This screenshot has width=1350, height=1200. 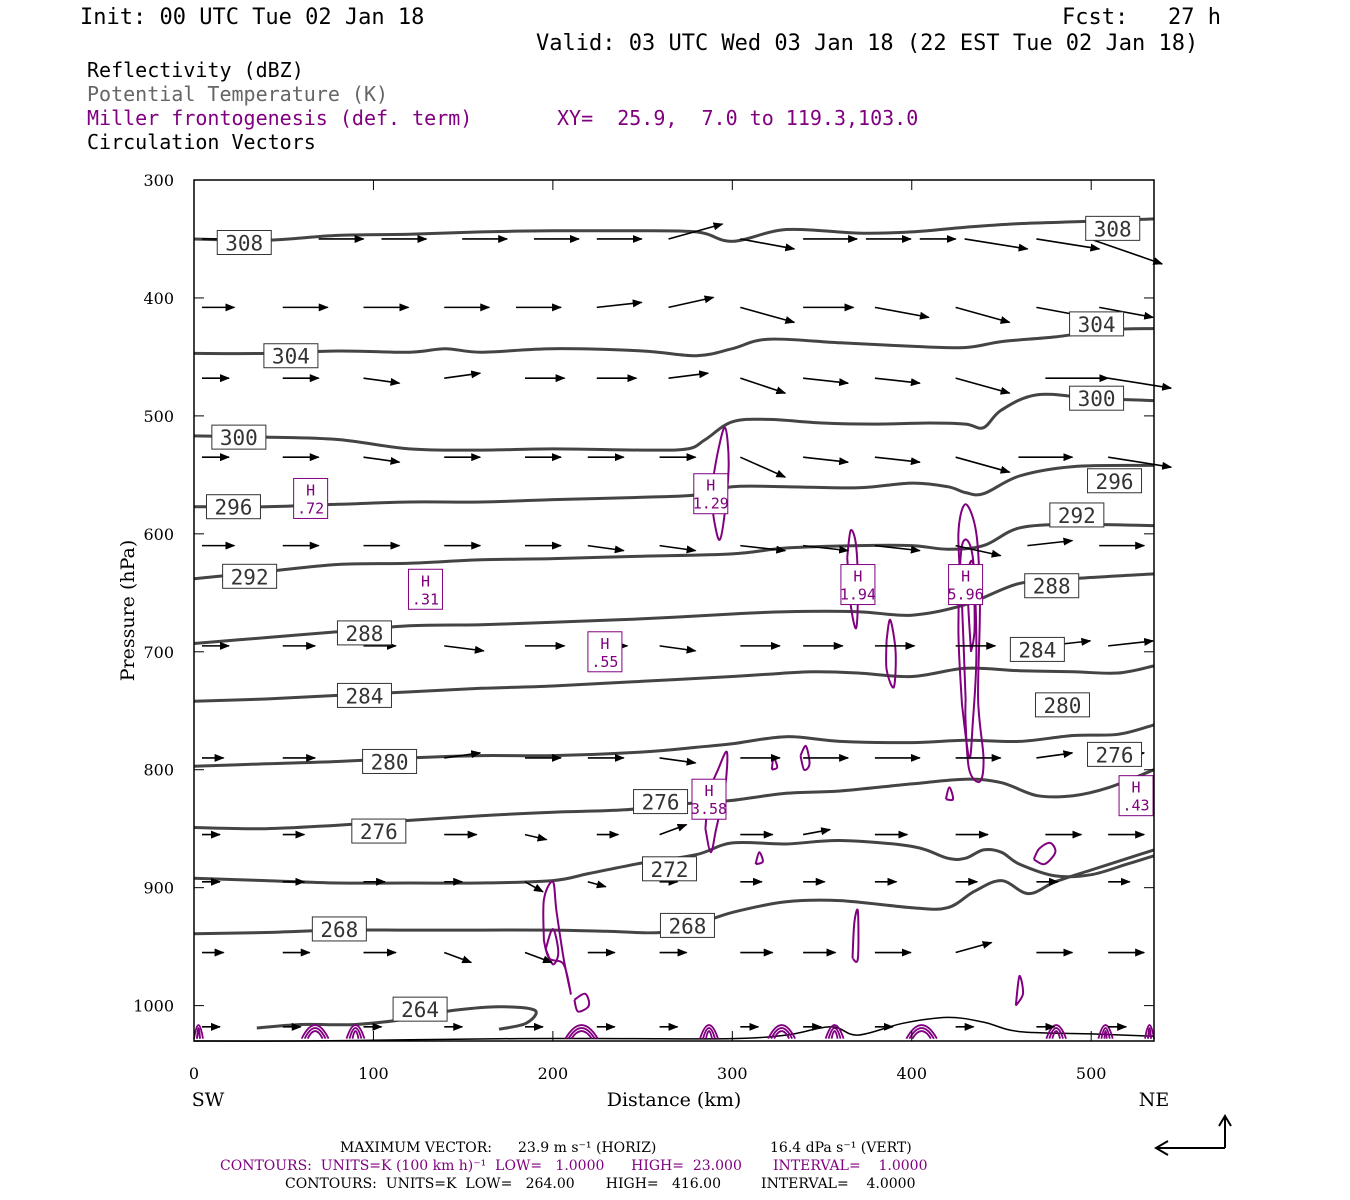 What do you see at coordinates (674, 1100) in the screenshot?
I see `x-axis-label: Distance (km)` at bounding box center [674, 1100].